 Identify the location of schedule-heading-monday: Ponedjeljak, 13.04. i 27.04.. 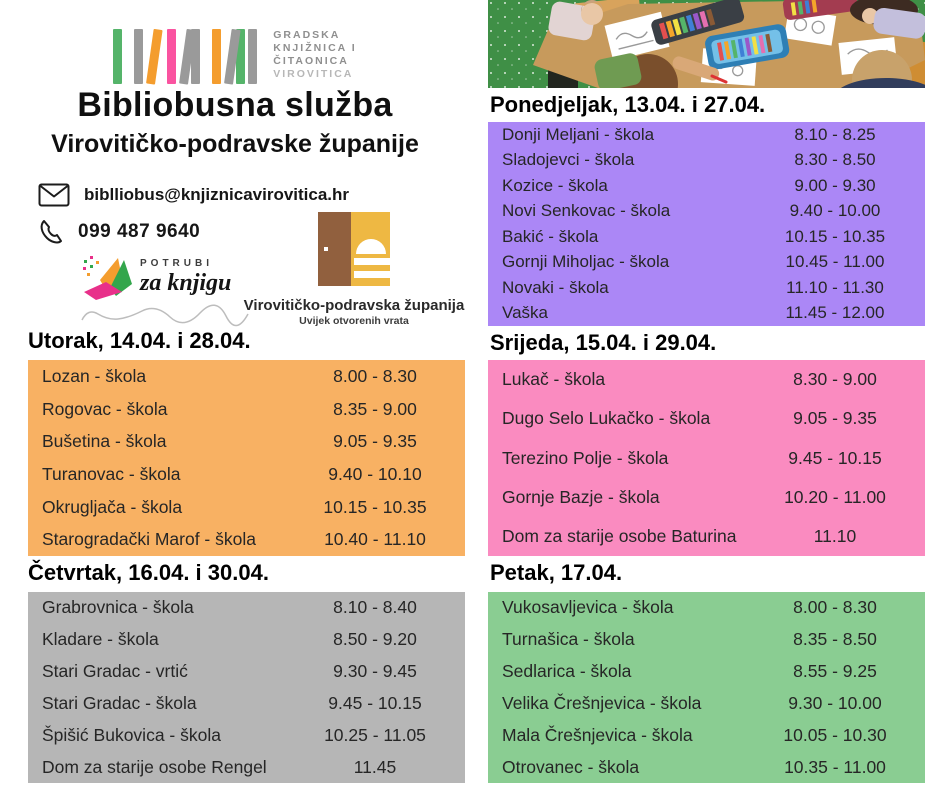
(628, 104).